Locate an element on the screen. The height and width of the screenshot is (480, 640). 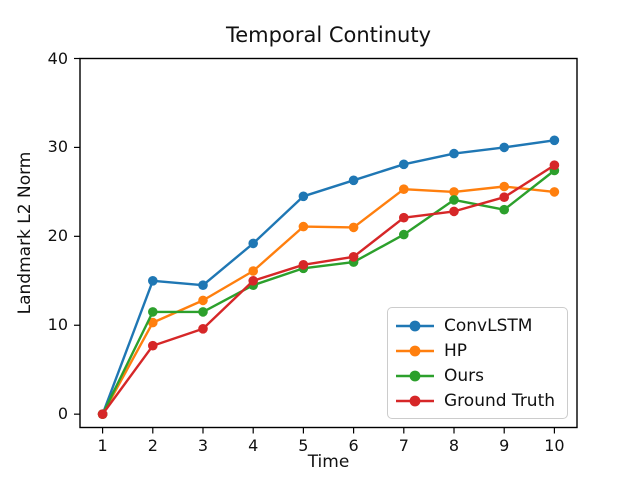
legend-label-convlstm: ConvLSTM is located at coordinates (488, 325).